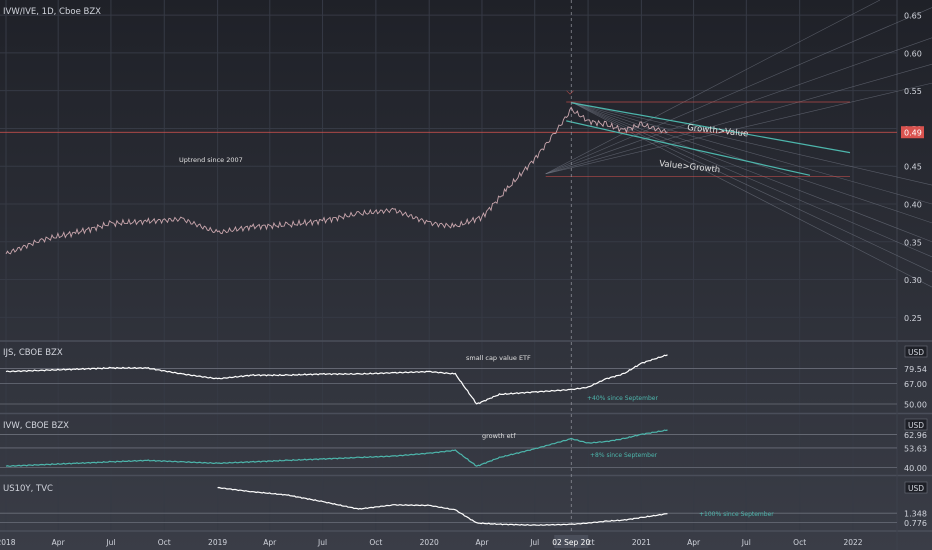 The image size is (932, 550). I want to click on y-tick-label-0-5: 0.40, so click(913, 205).